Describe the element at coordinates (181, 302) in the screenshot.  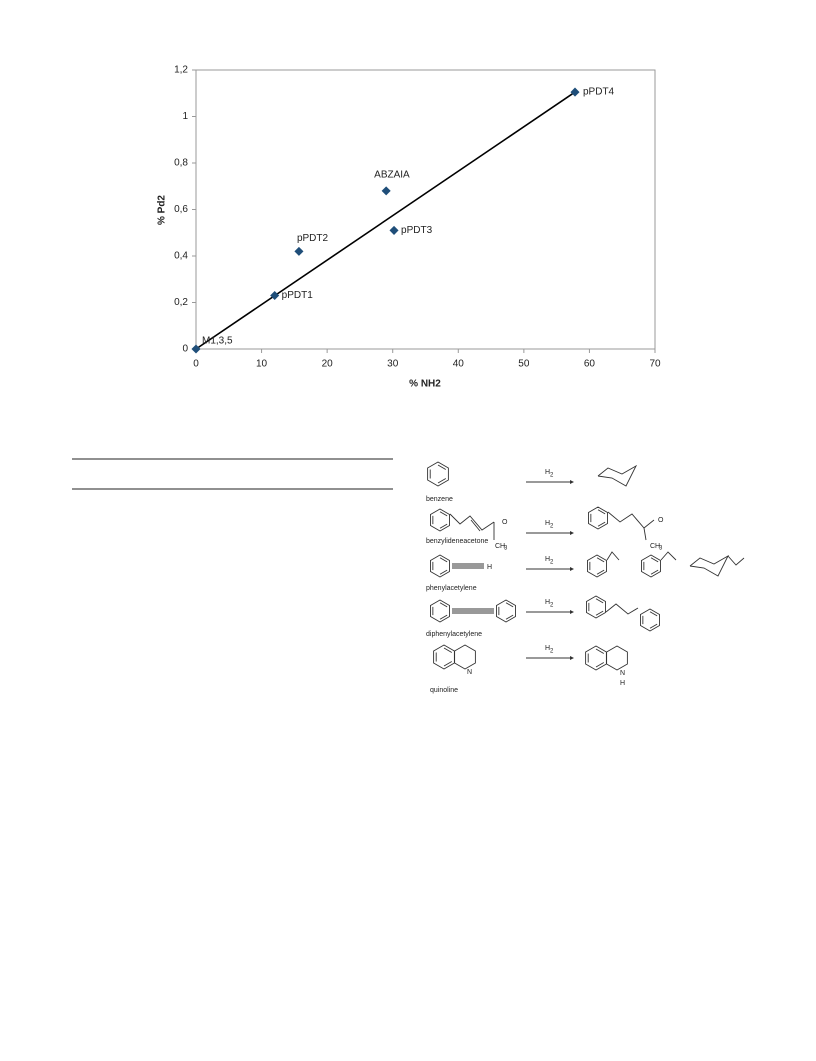
I see `y-tick-label: 0,2` at that location.